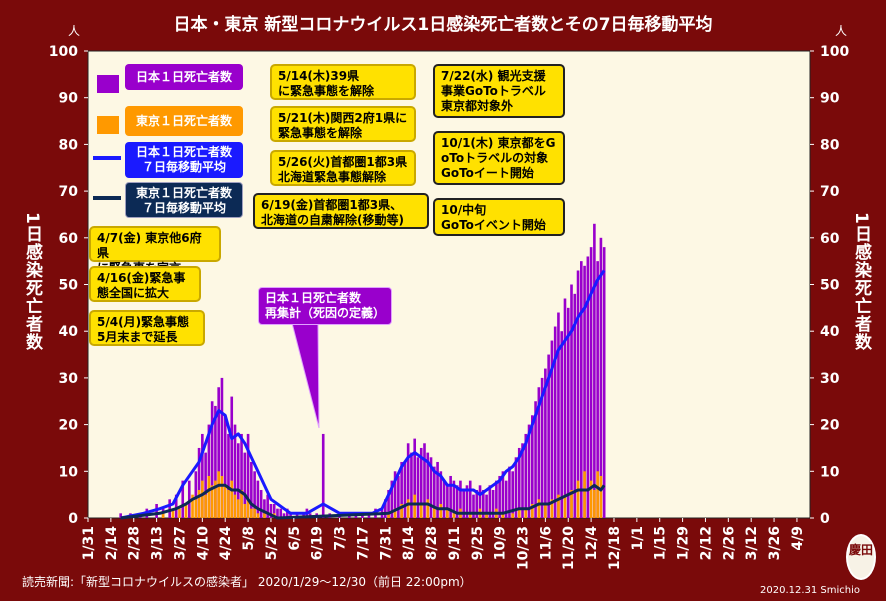 This screenshot has height=601, width=886. I want to click on x-tick-label: 3/12, so click(752, 543).